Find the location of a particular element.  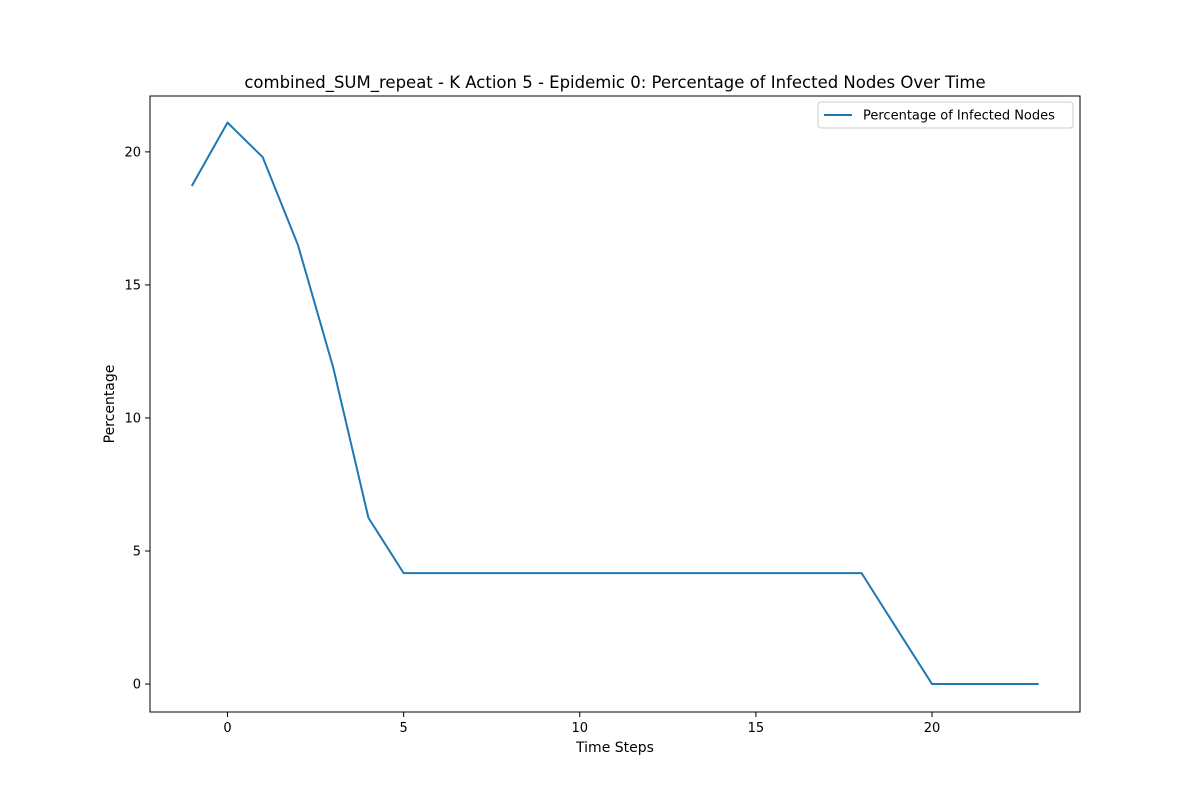

x-axis-label: Time Steps is located at coordinates (614, 748).